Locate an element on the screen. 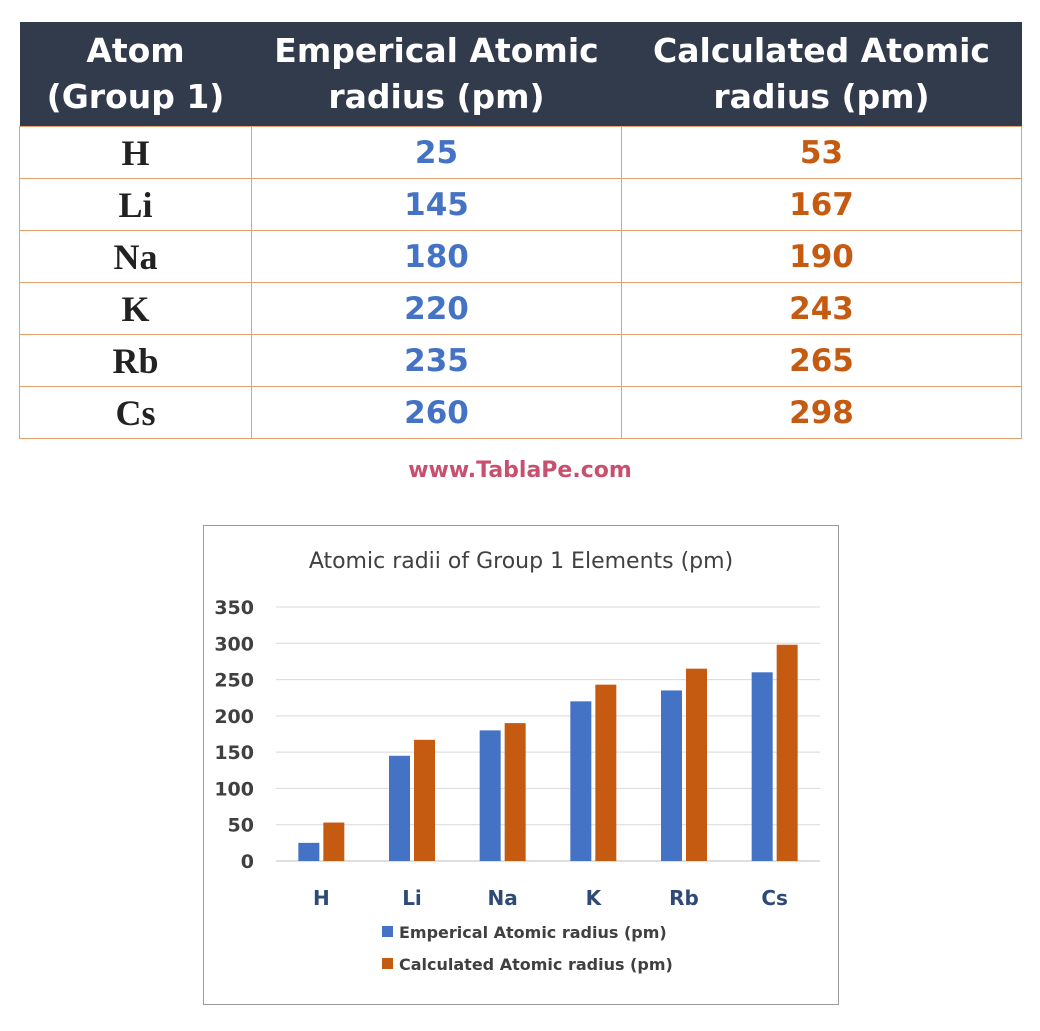 This screenshot has width=1040, height=1031. emperical-radius-cell: 220 is located at coordinates (436, 308).